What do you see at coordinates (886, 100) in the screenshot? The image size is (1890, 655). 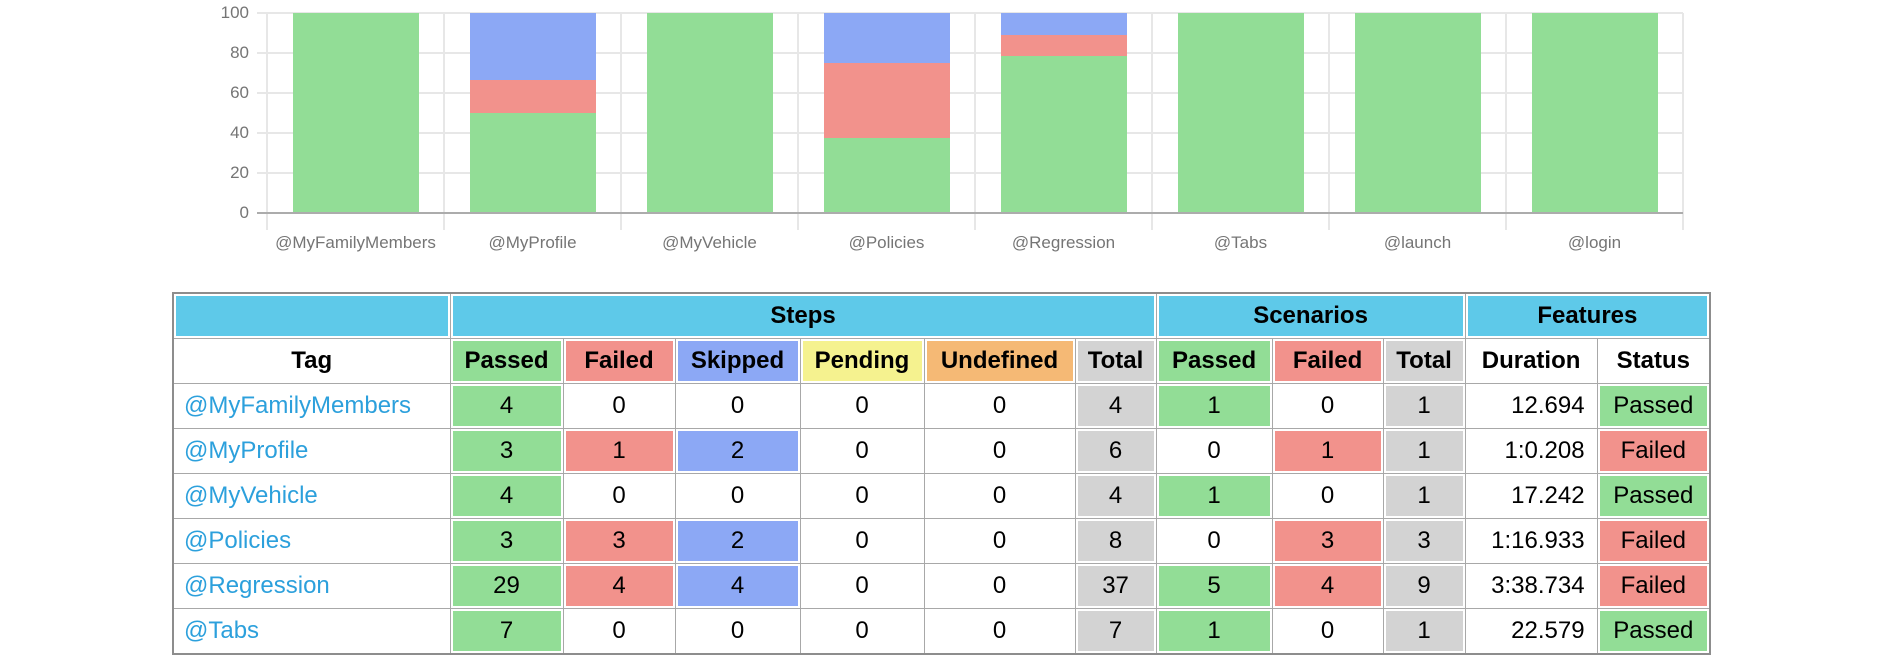 I see `bar-failed-Policies` at bounding box center [886, 100].